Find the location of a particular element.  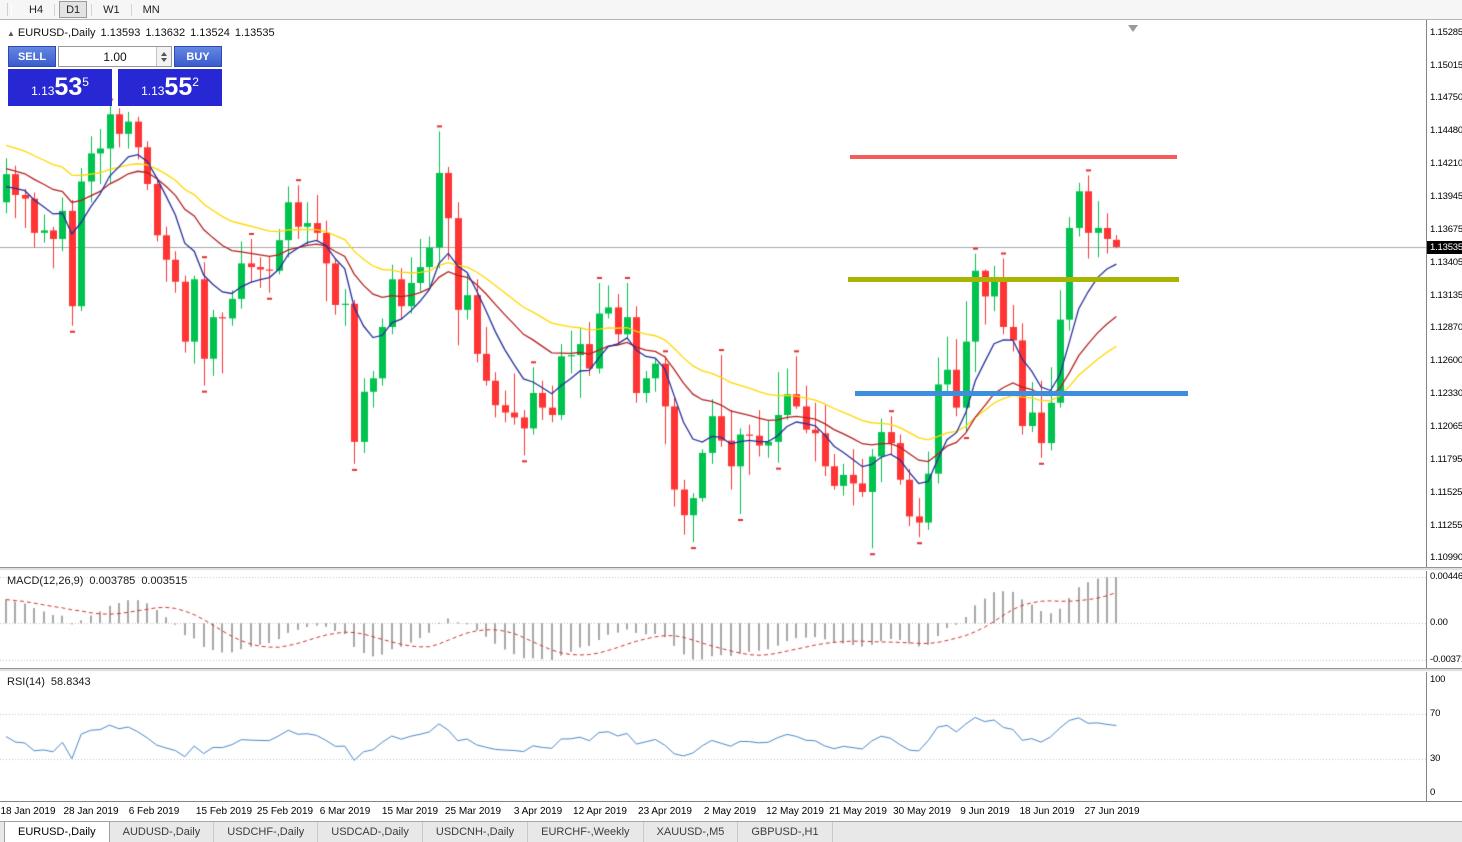

date-axis-label: 9 Jun 2019 is located at coordinates (985, 811).